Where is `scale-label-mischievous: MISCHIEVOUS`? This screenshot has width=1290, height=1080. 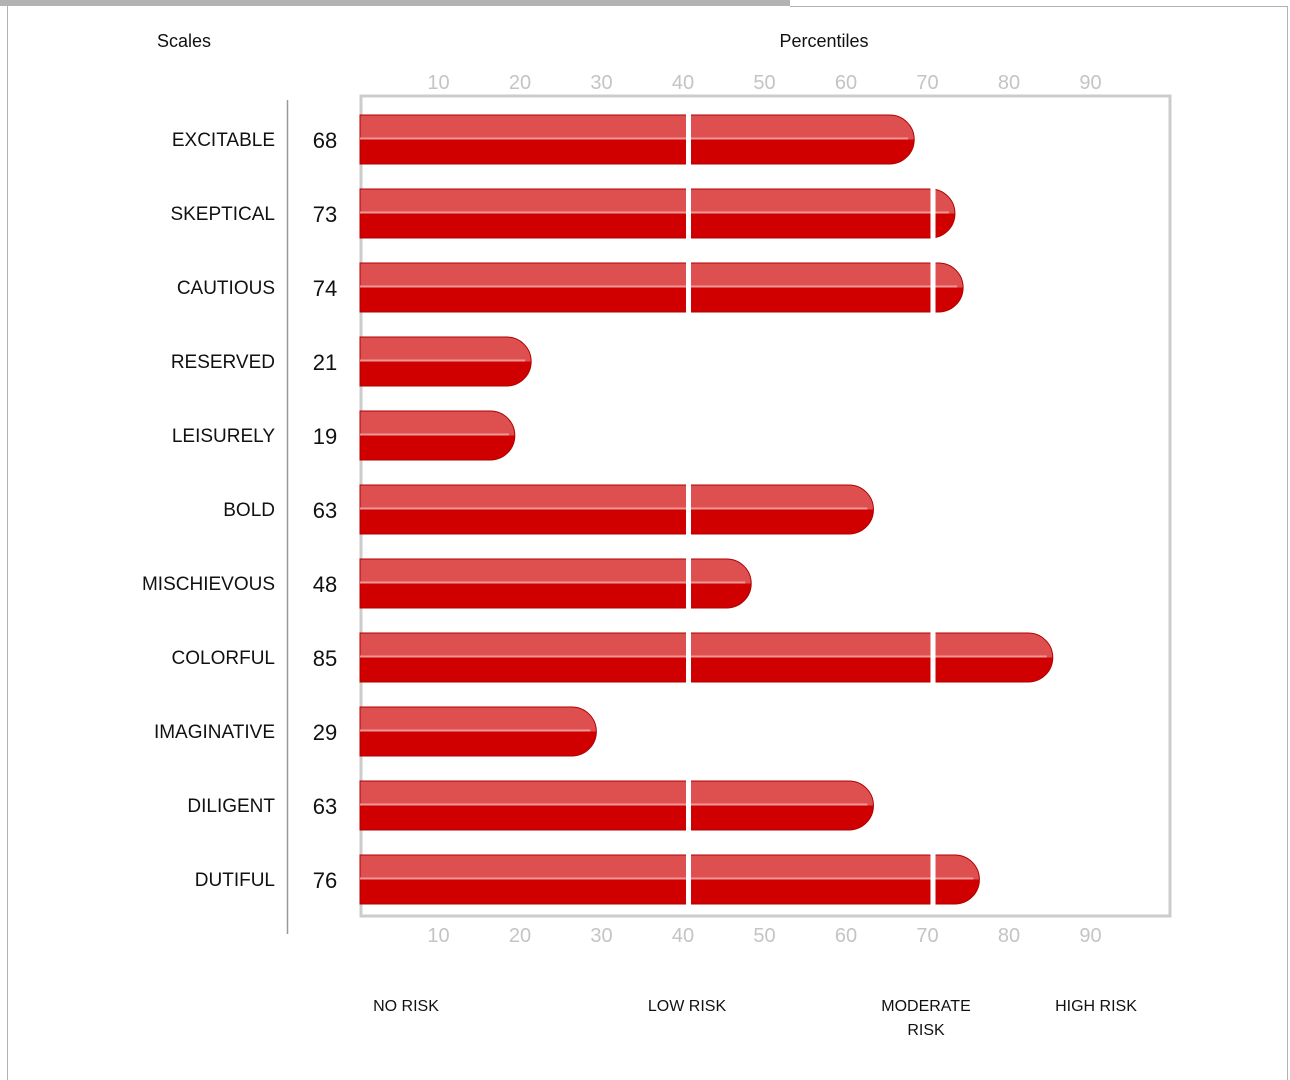
scale-label-mischievous: MISCHIEVOUS is located at coordinates (208, 584).